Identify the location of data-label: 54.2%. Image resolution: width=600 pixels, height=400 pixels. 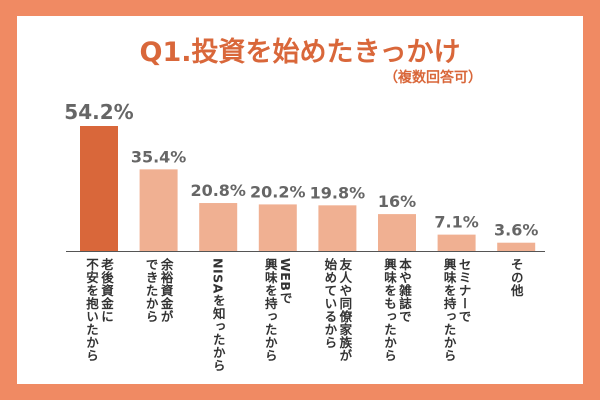
(98, 112).